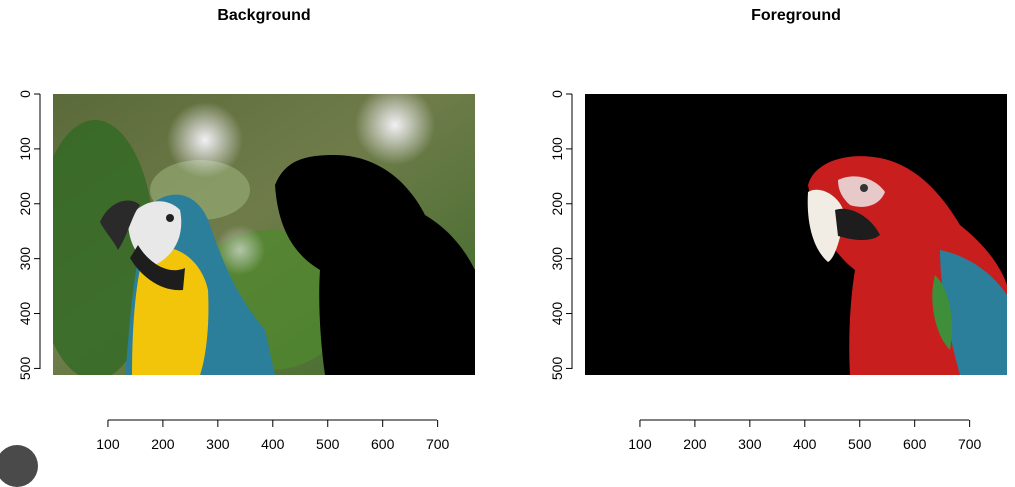  I want to click on panel-title-foreground: Foreground, so click(796, 15).